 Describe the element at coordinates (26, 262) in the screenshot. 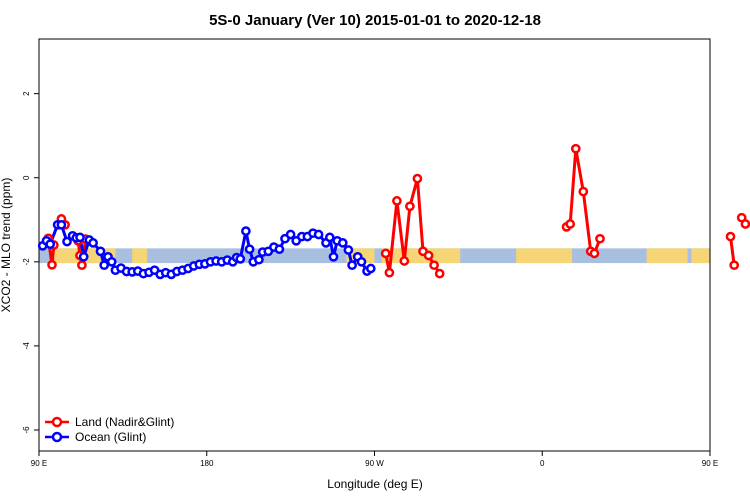

I see `y-tick-label: -2` at that location.